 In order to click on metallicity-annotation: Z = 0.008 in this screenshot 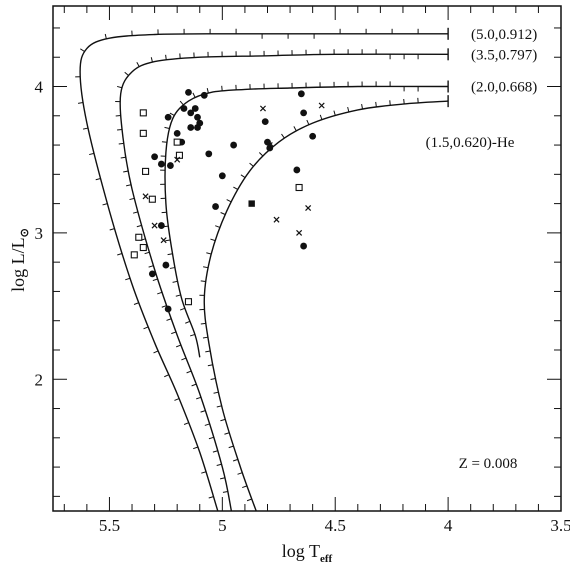, I will do `click(488, 464)`.